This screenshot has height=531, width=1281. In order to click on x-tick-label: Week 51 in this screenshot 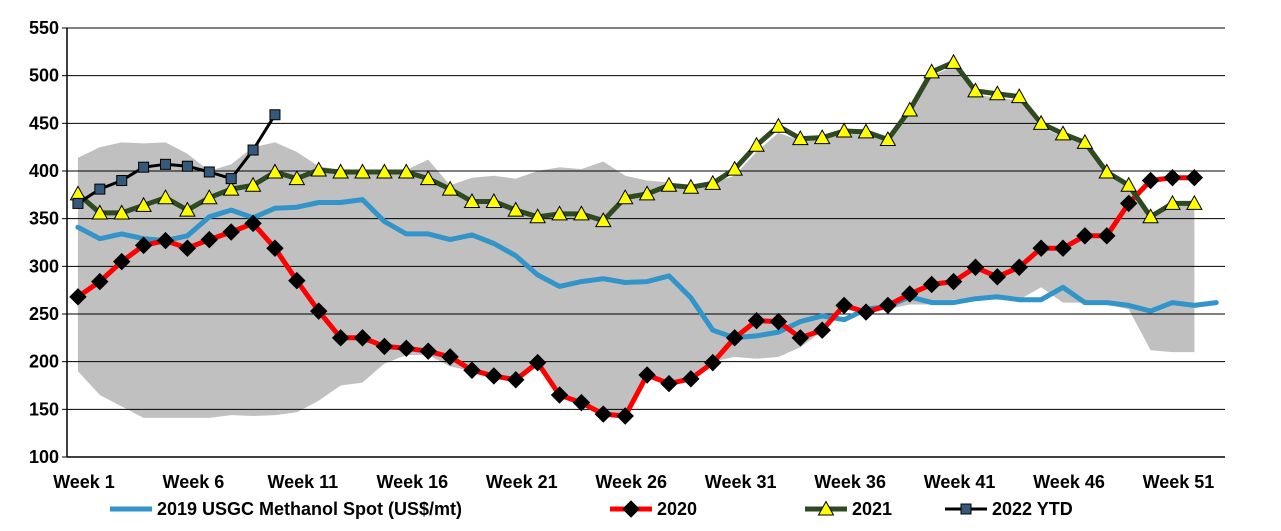, I will do `click(1179, 482)`.